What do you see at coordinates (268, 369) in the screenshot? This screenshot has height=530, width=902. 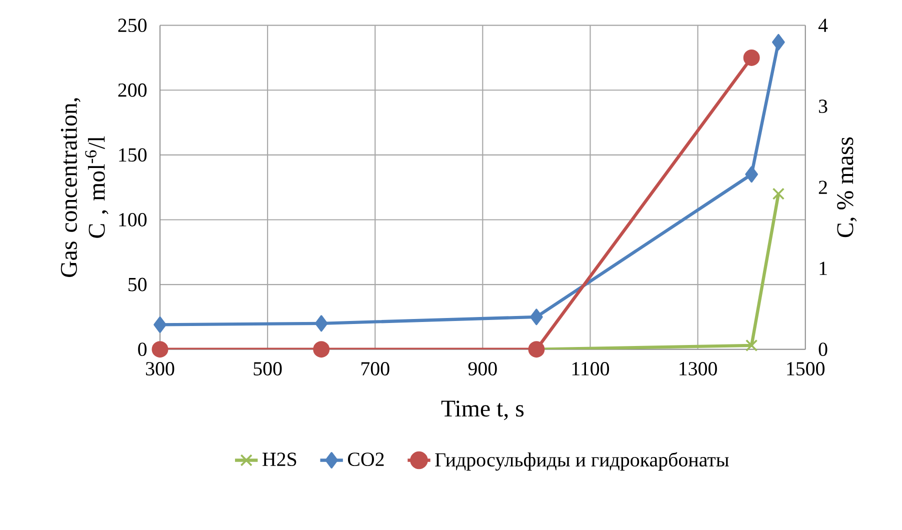 I see `x-tick-label: 500` at bounding box center [268, 369].